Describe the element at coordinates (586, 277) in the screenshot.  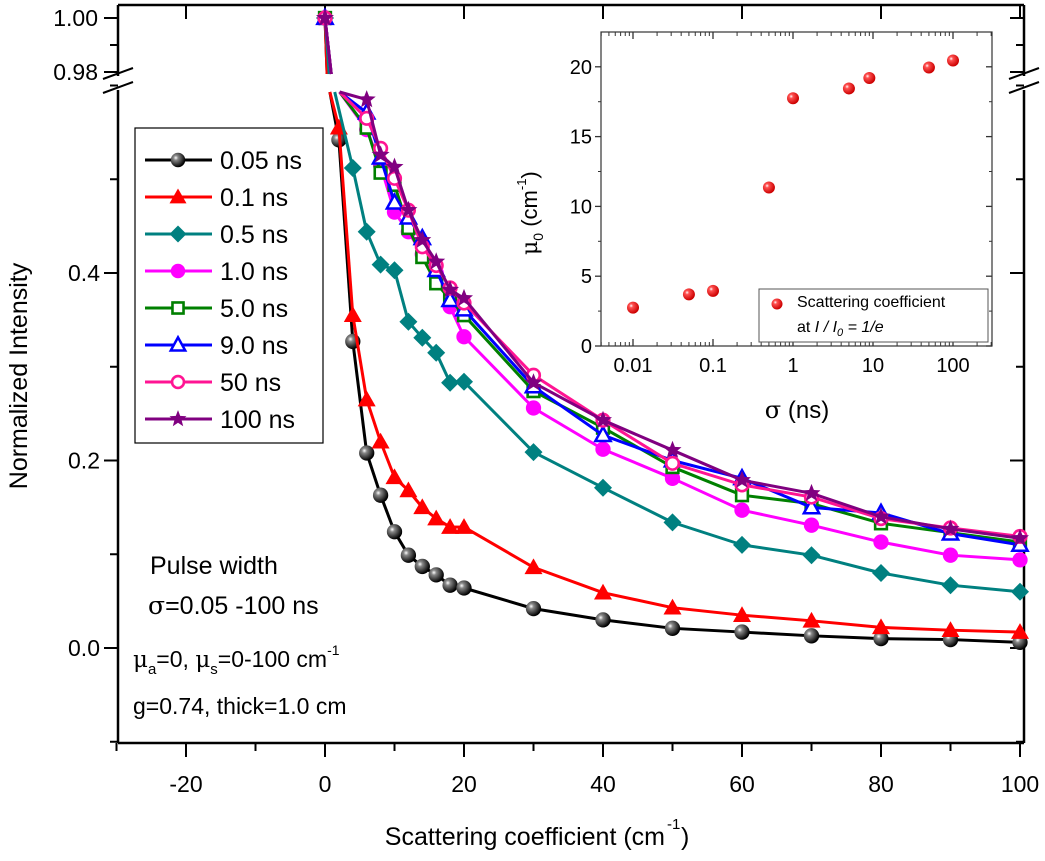
I see `inset-y-tick-label: 5` at that location.